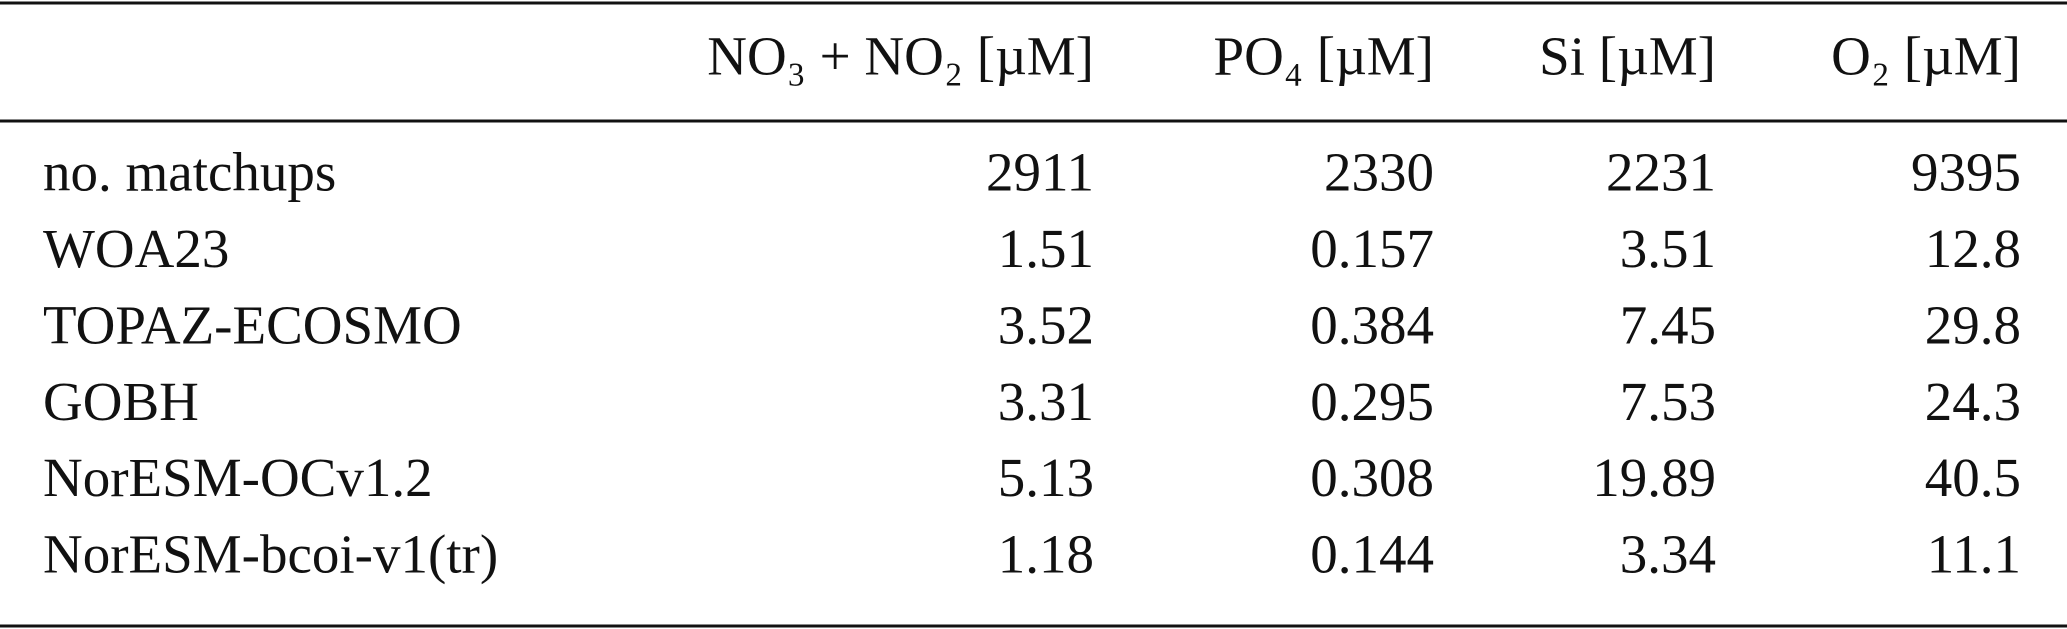  Describe the element at coordinates (270, 554) in the screenshot. I see `row-label: NorESM-bcoi-v1(tr)` at that location.